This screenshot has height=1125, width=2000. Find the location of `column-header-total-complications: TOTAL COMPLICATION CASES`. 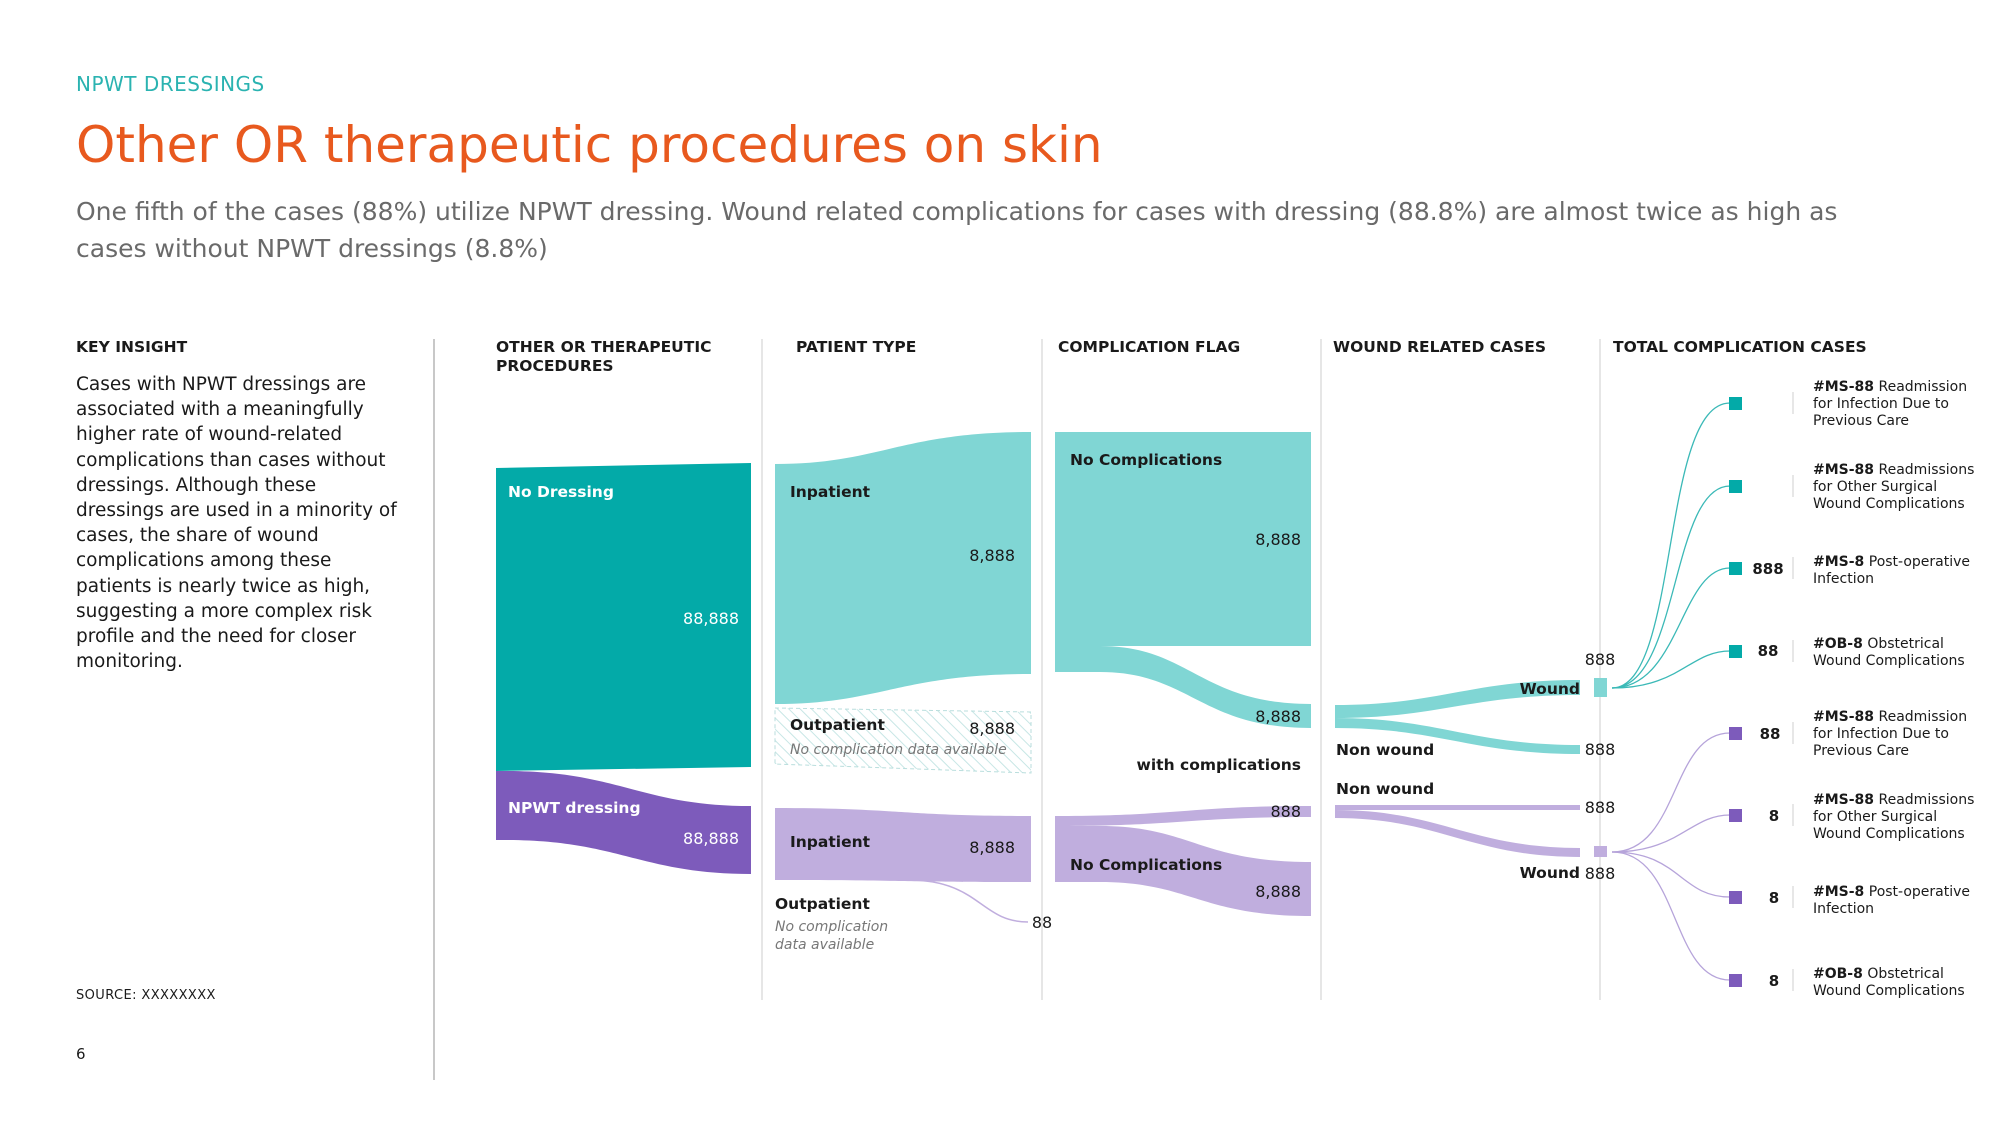

column-header-total-complications: TOTAL COMPLICATION CASES is located at coordinates (1740, 347).